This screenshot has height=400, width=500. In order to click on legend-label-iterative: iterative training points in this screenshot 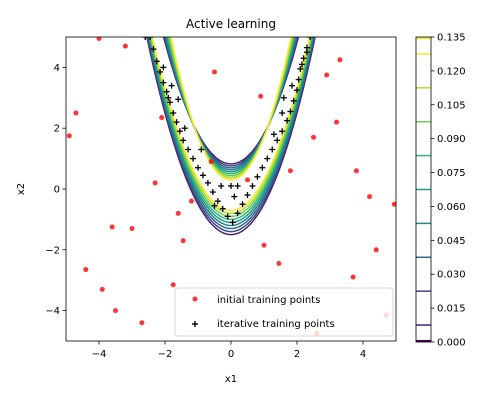, I will do `click(276, 324)`.